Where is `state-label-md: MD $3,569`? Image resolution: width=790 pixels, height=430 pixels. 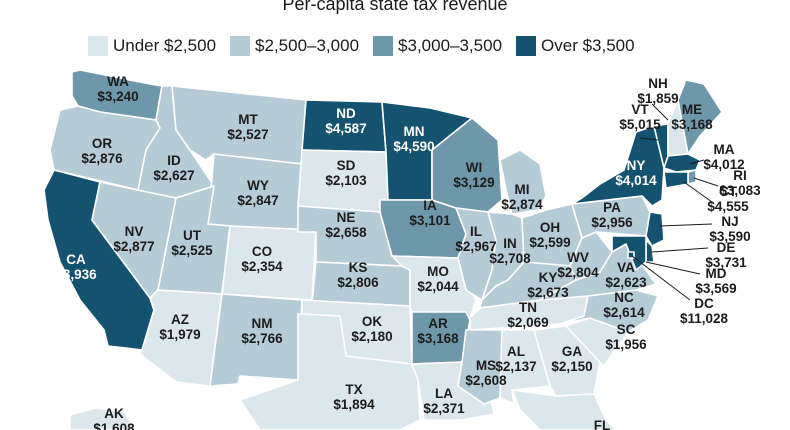
state-label-md: MD $3,569 is located at coordinates (715, 281).